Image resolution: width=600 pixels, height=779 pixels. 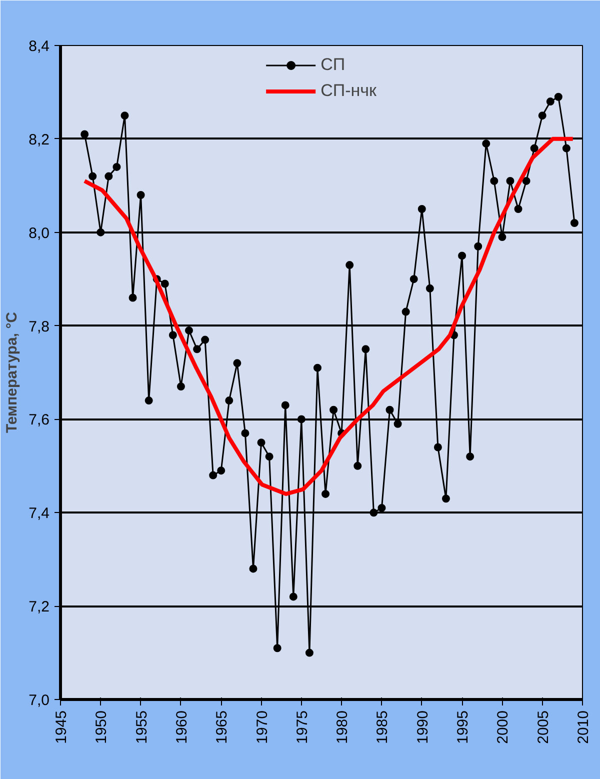 I want to click on y-tick-label: 8,0, so click(x=39, y=233).